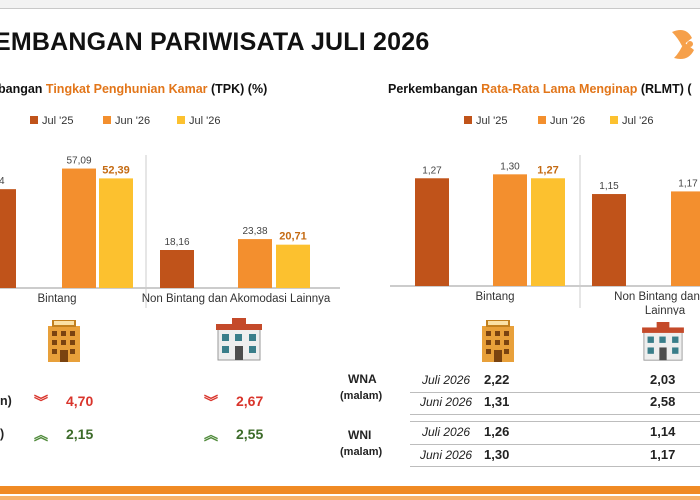 The image size is (700, 500). What do you see at coordinates (663, 454) in the screenshot?
I see `rlmt-value: 1,17` at bounding box center [663, 454].